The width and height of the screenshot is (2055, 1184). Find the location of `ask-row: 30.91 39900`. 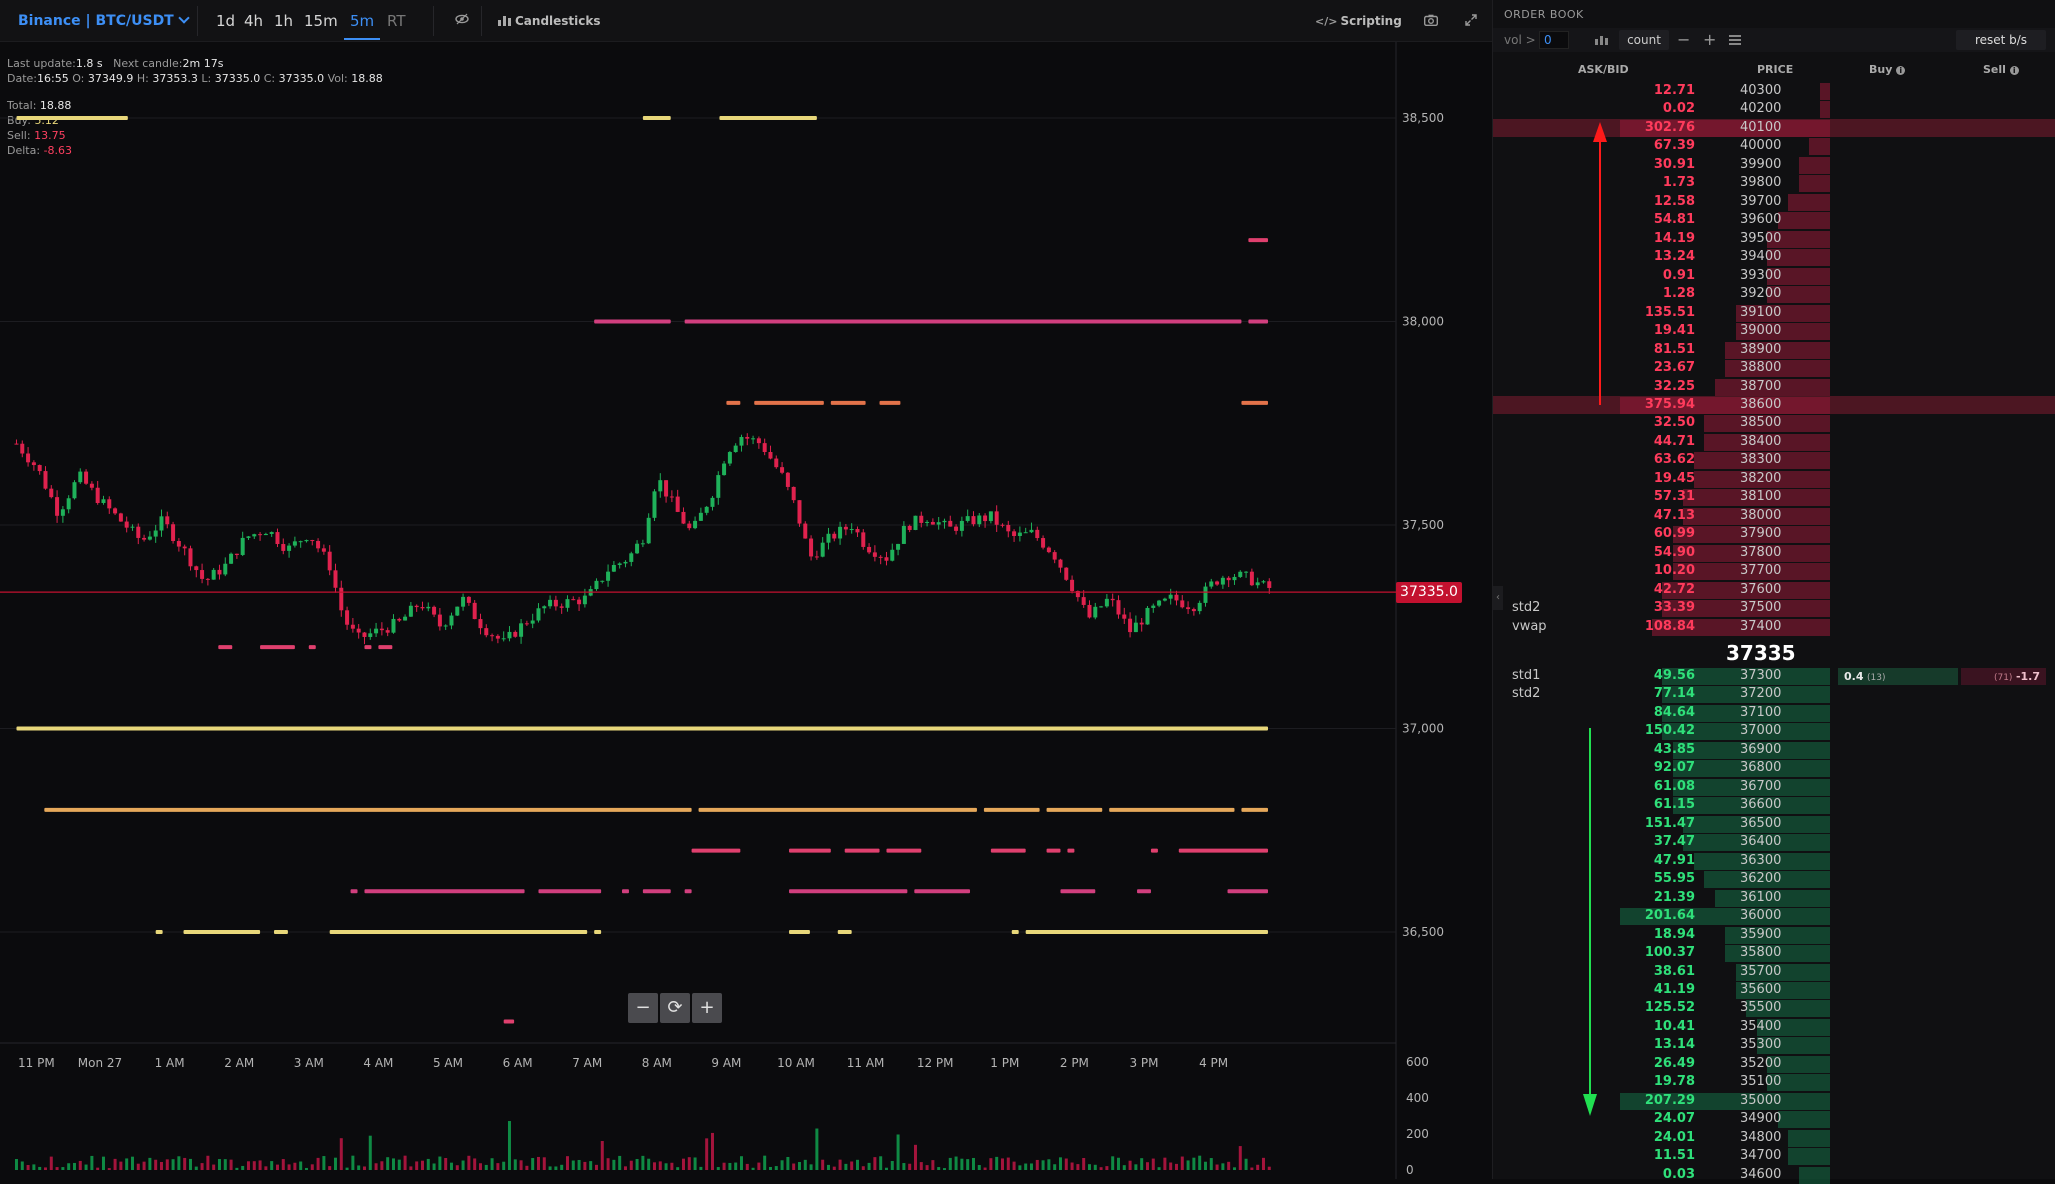

ask-row: 30.91 39900 is located at coordinates (1774, 165).